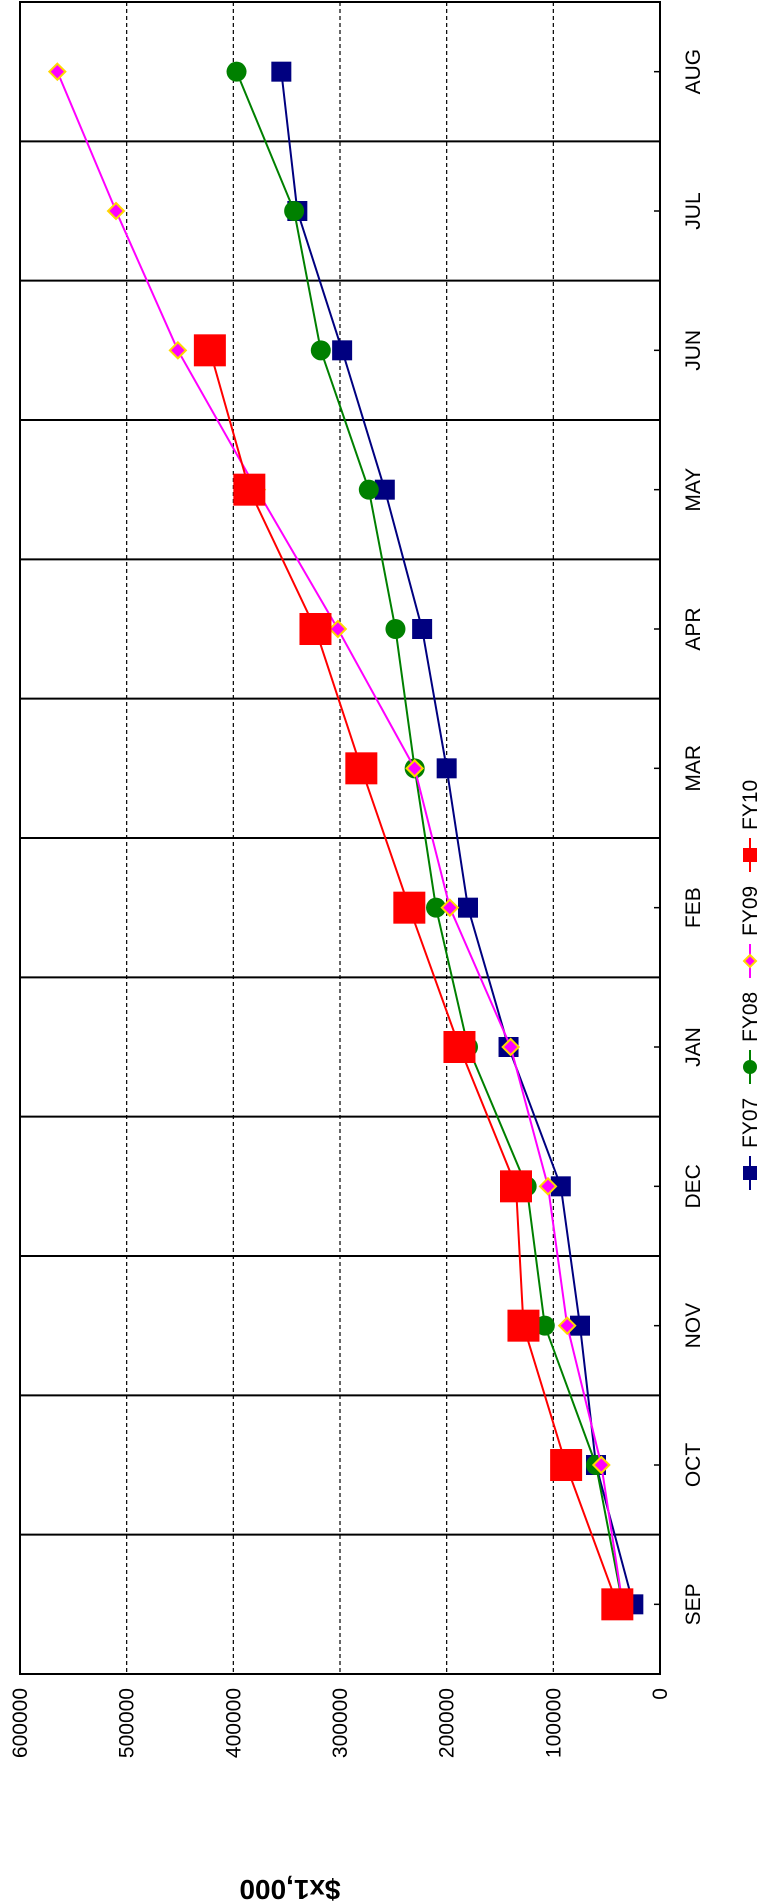 The width and height of the screenshot is (784, 1902). I want to click on legend-entry-fy07: FY07, so click(750, 1144).